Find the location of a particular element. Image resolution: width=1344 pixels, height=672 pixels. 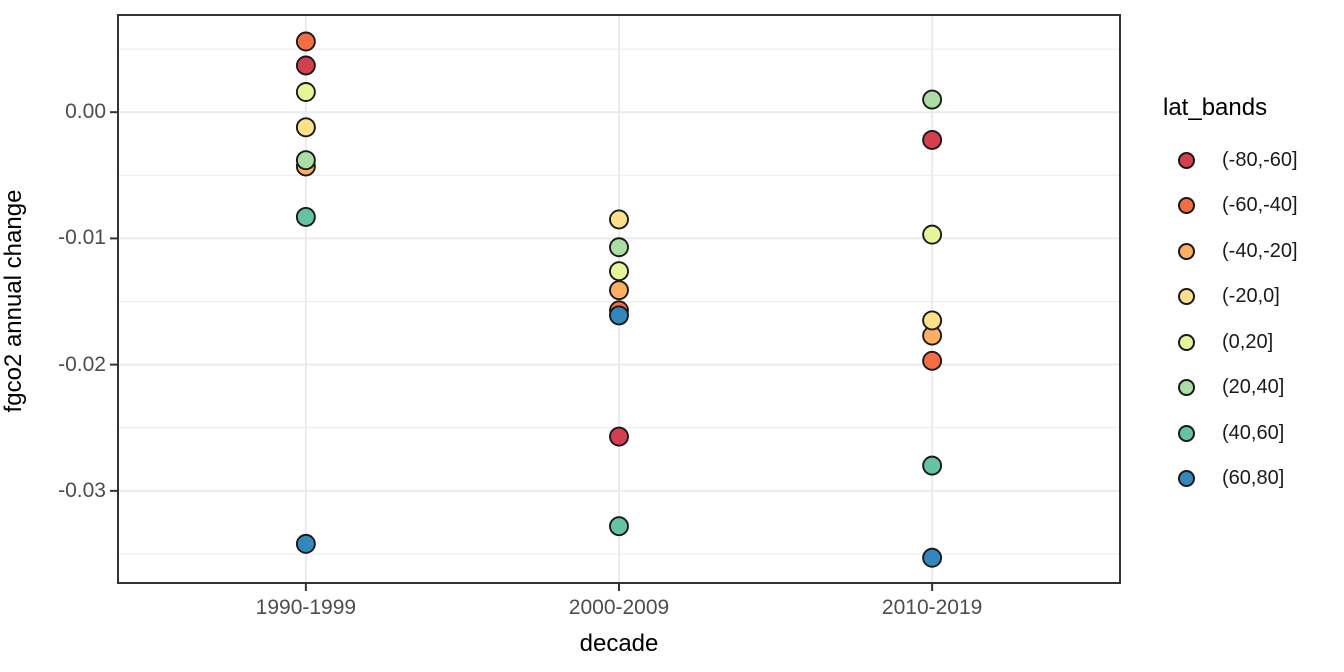

x-axis-title: decade is located at coordinates (619, 643).